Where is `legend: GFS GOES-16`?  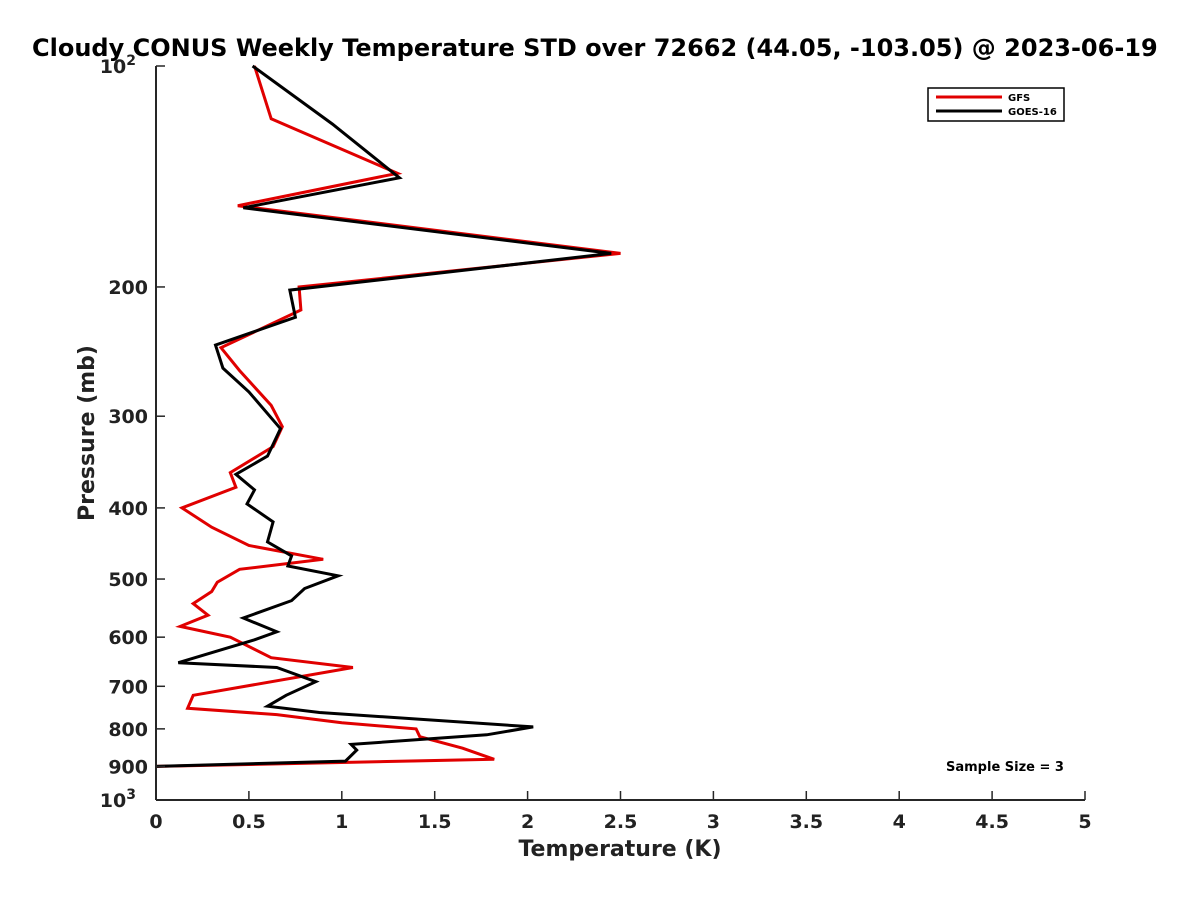
legend: GFS GOES-16 is located at coordinates (996, 104).